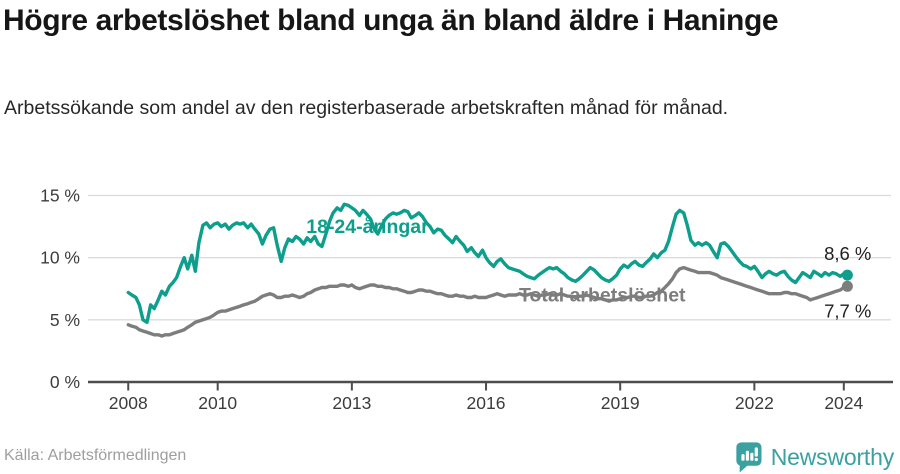 This screenshot has width=900, height=474. I want to click on series-label-1: Total arbetslöshet, so click(602, 295).